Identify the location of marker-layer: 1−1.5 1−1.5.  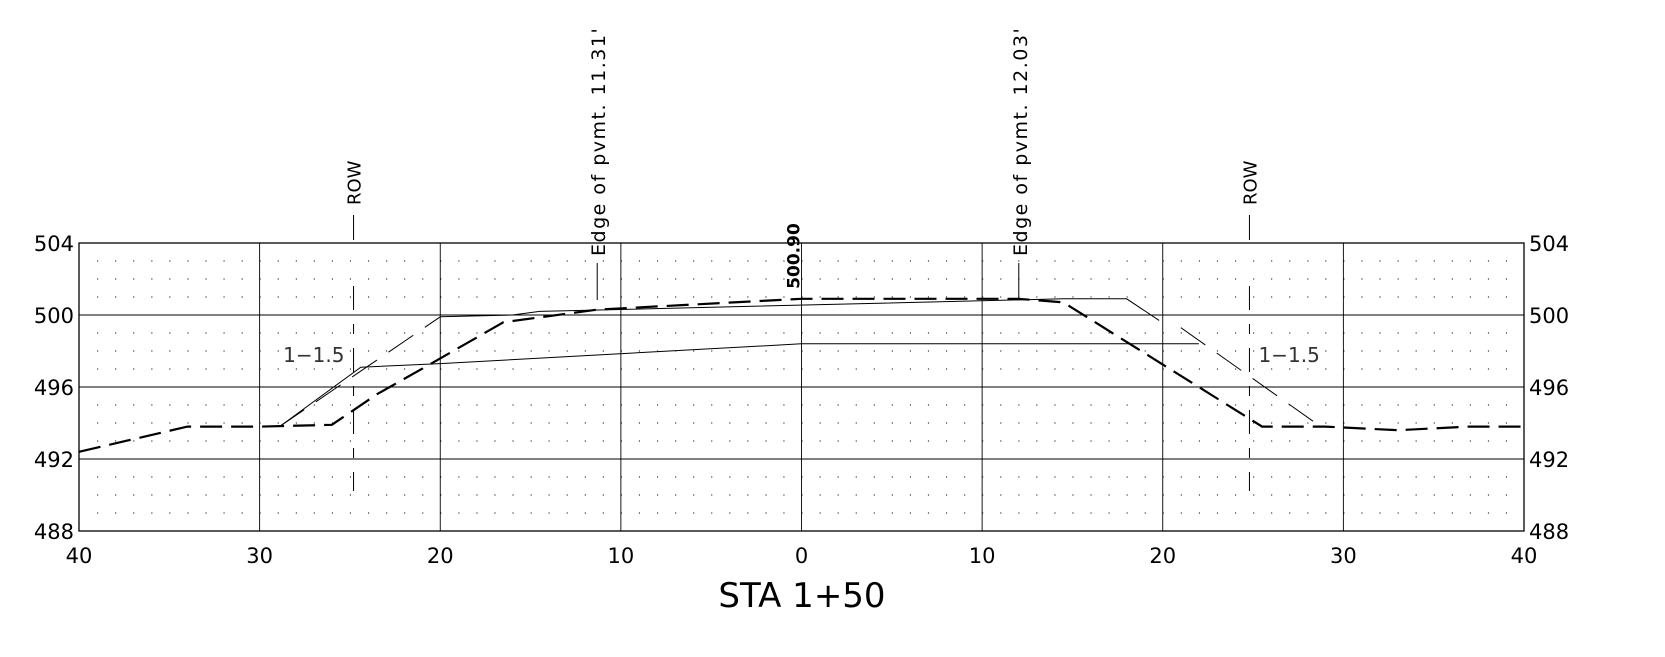
(800, 372).